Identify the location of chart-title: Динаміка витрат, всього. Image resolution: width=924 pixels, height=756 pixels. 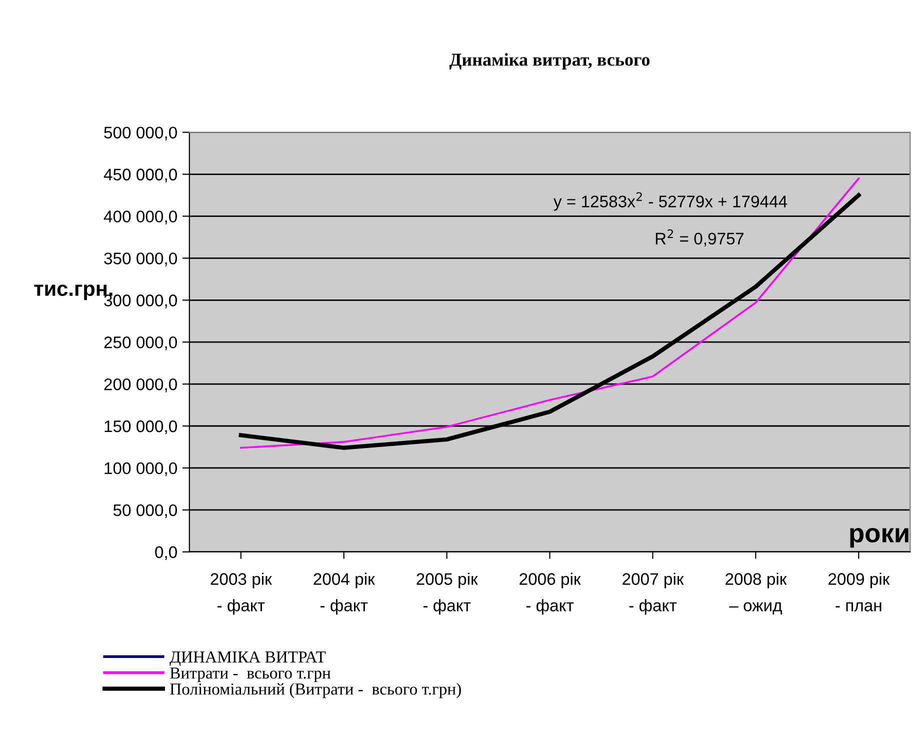
(549, 61).